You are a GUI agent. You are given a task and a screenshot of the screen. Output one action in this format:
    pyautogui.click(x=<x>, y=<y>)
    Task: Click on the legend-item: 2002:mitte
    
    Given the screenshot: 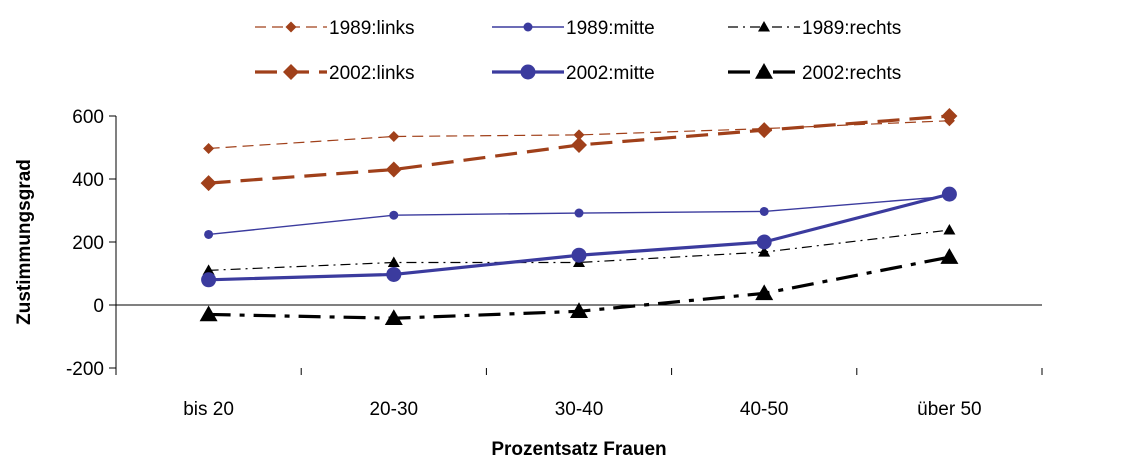 What is the action you would take?
    pyautogui.click(x=573, y=73)
    